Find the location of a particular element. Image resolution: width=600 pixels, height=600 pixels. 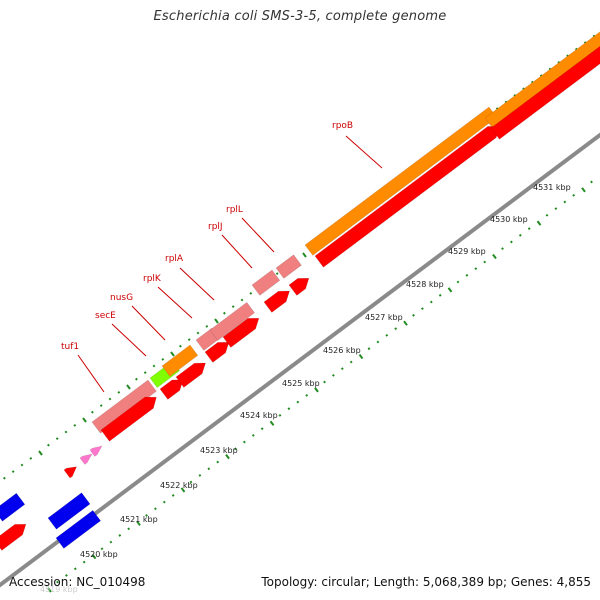

feature-rplA is located at coordinates (232, 321).